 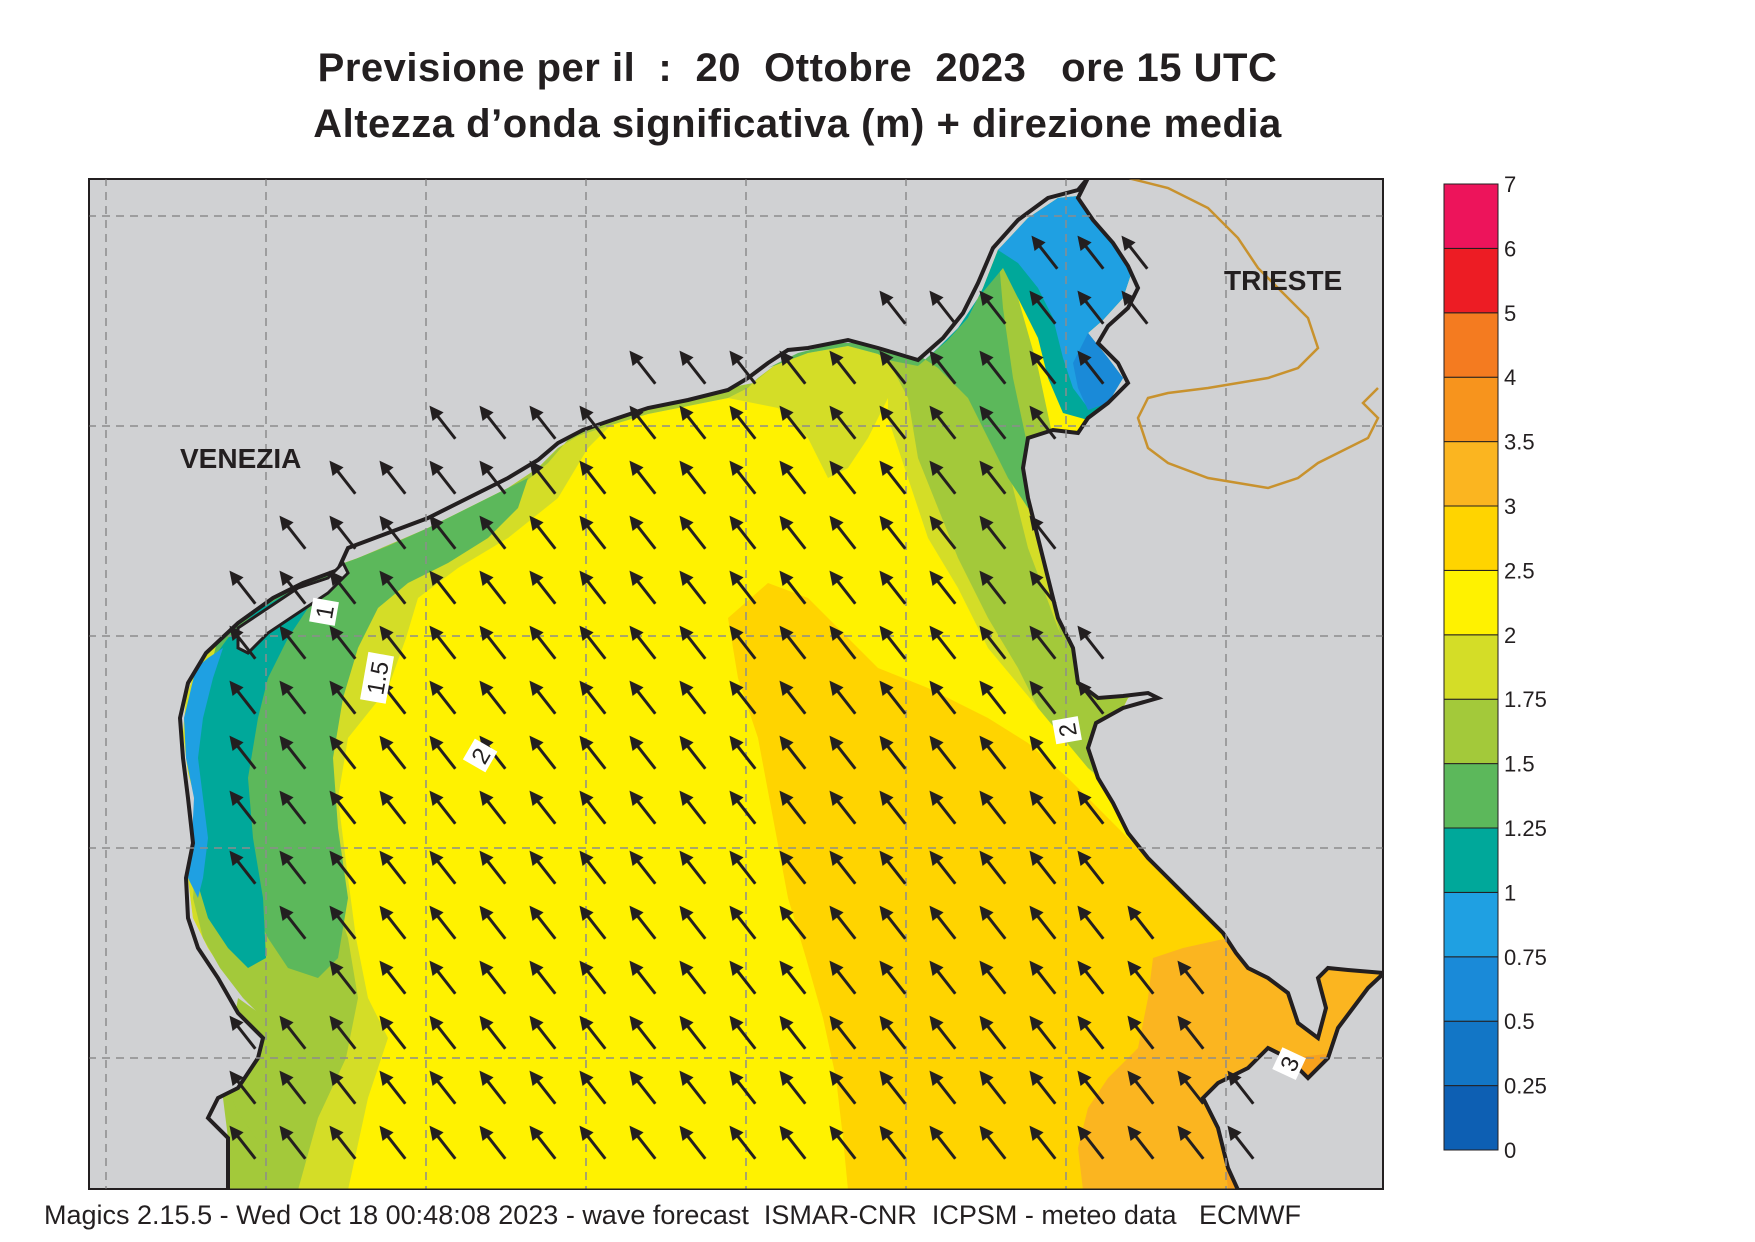 What do you see at coordinates (905, 379) in the screenshot?
I see `wave-band-1-25-1-5-north` at bounding box center [905, 379].